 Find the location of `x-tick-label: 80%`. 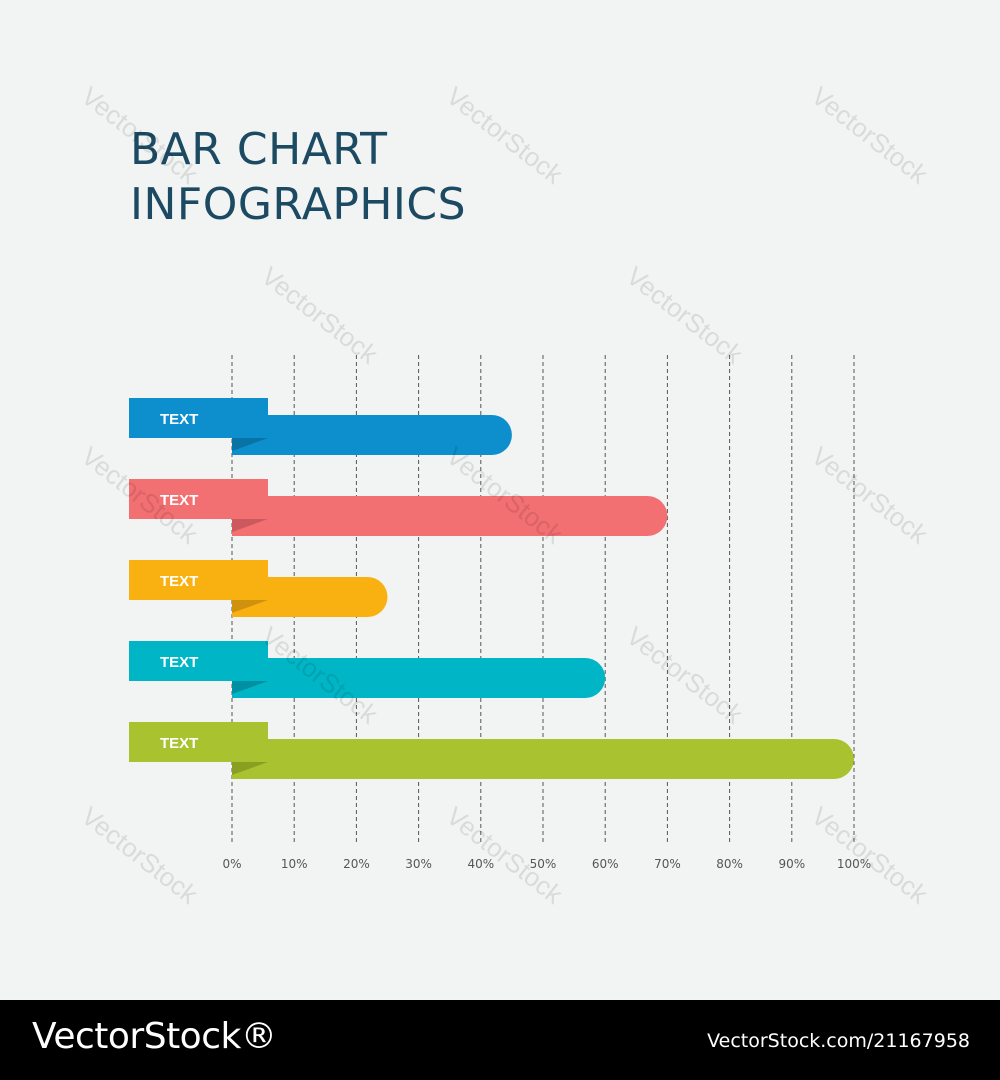

x-tick-label: 80% is located at coordinates (729, 864).